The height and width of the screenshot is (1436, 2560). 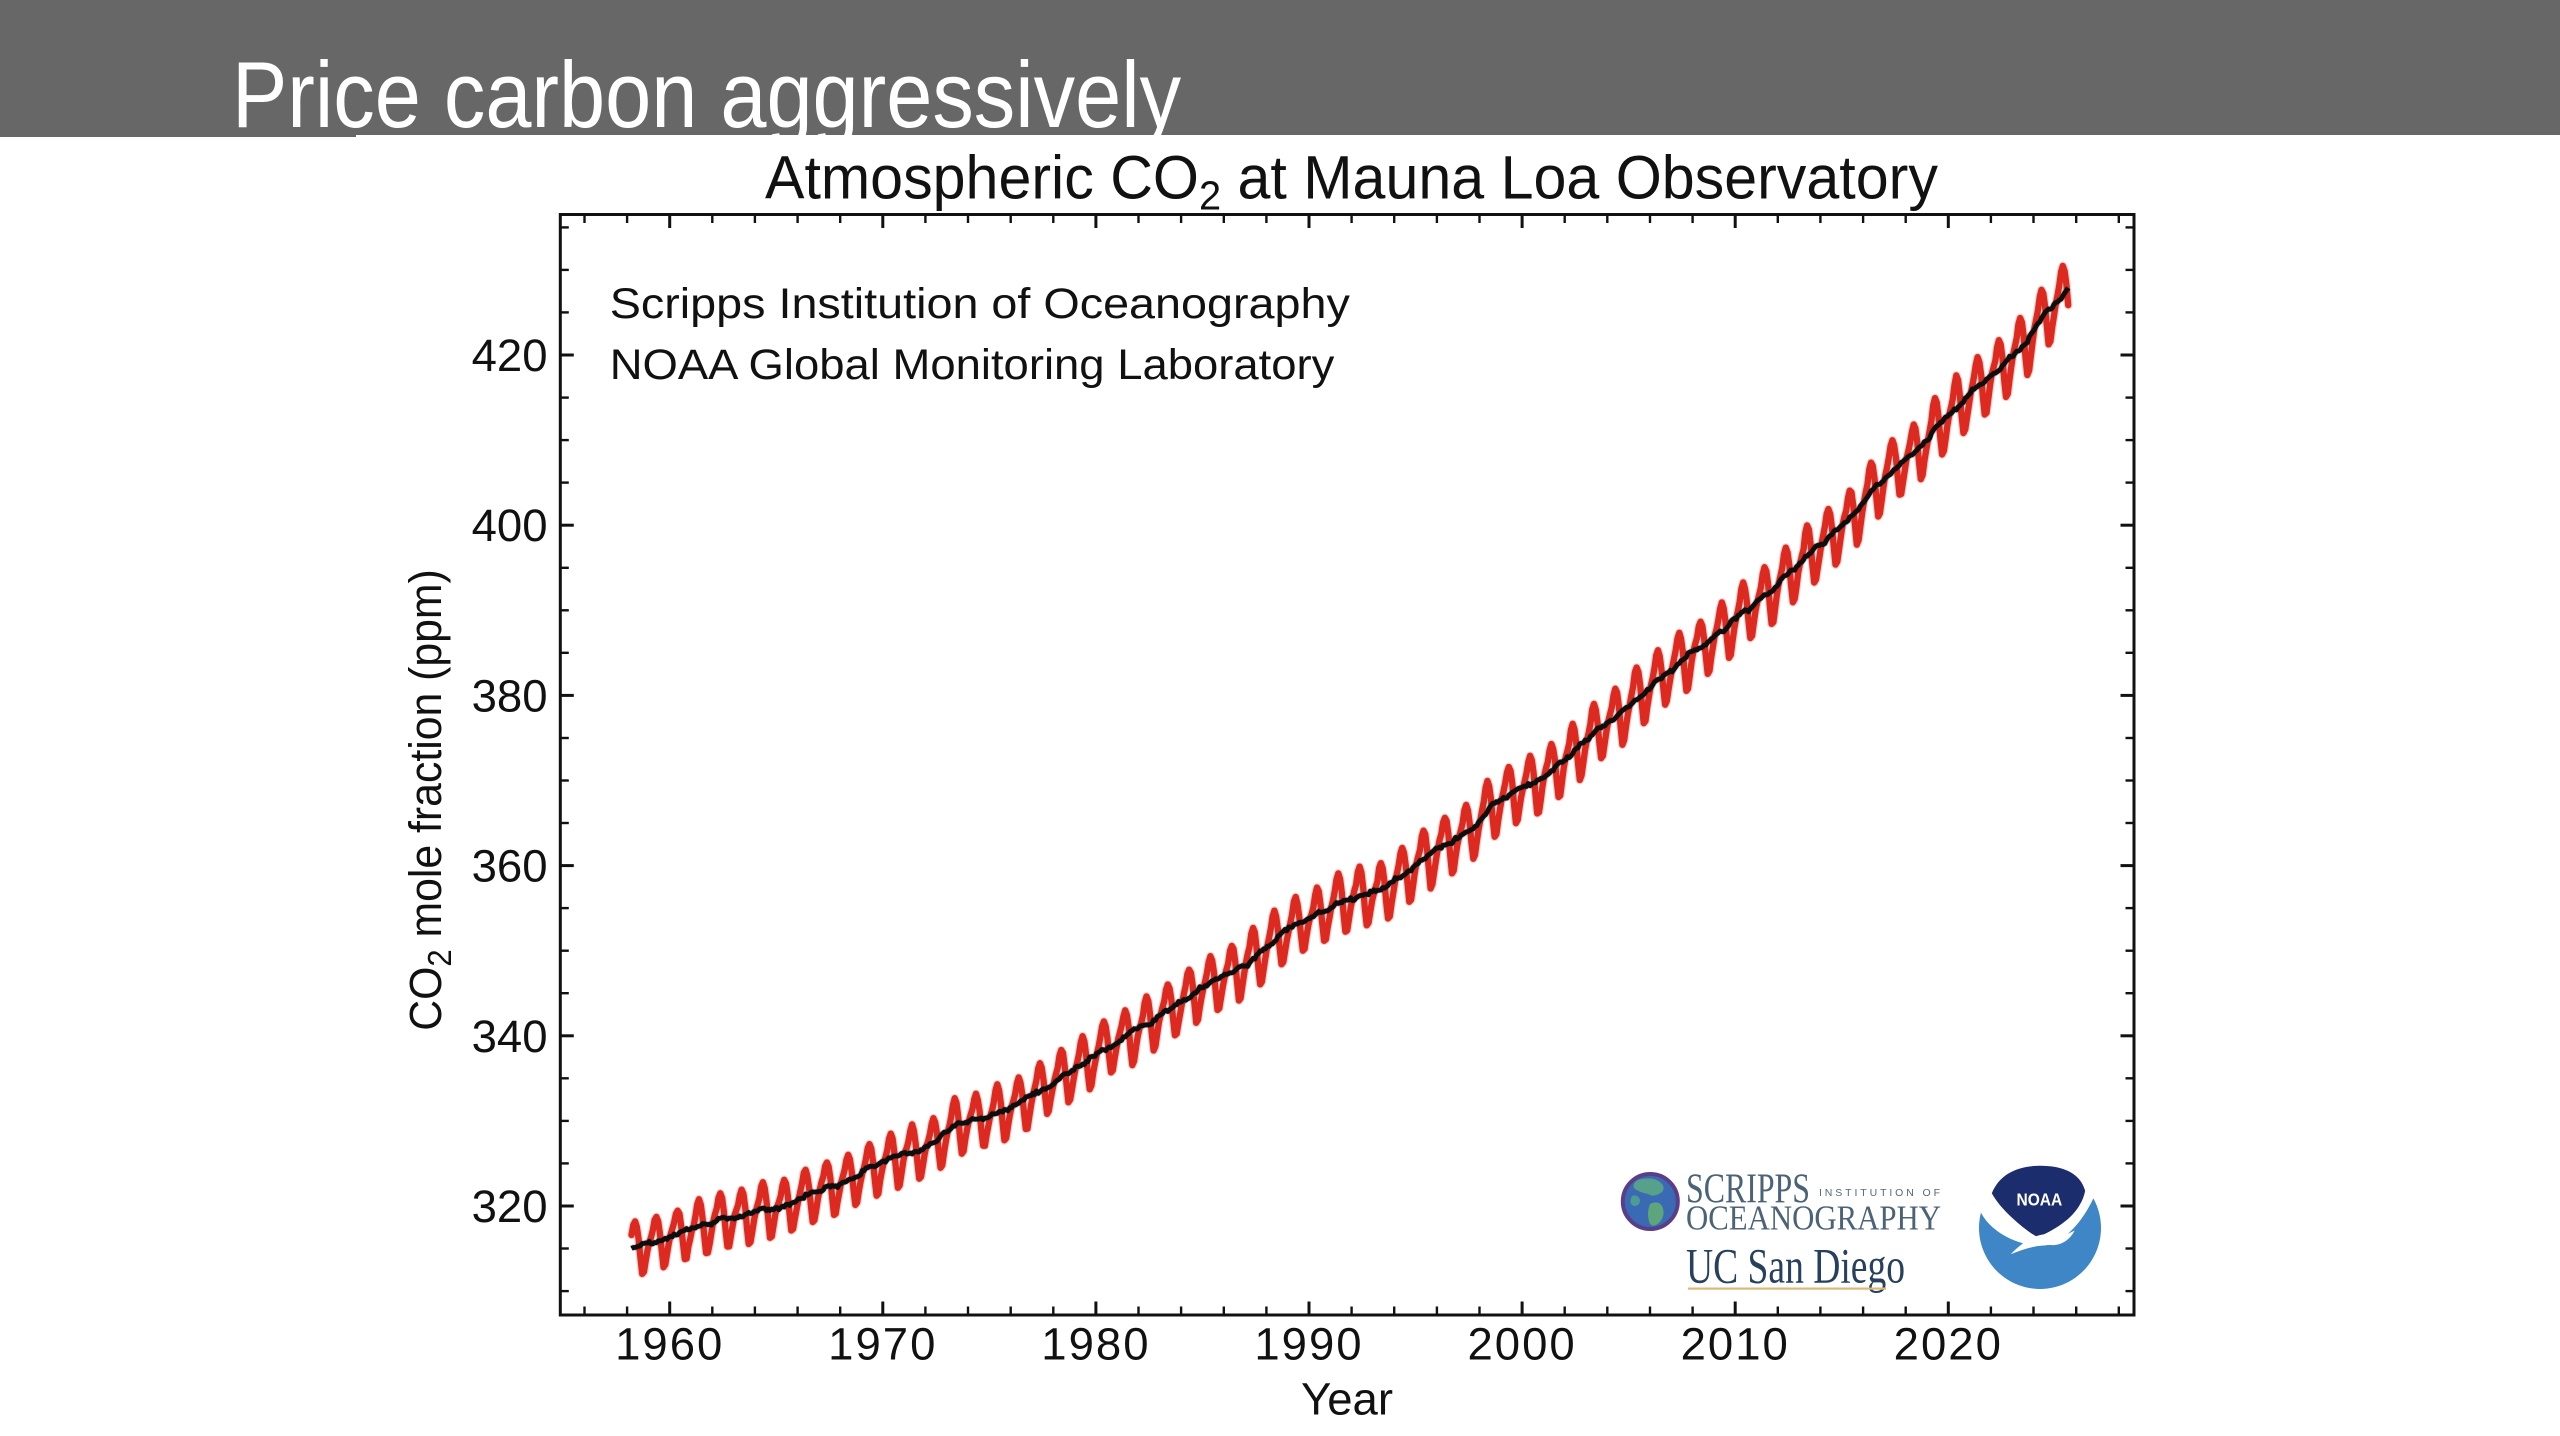 I want to click on svg-text: 1970, so click(x=882, y=1344).